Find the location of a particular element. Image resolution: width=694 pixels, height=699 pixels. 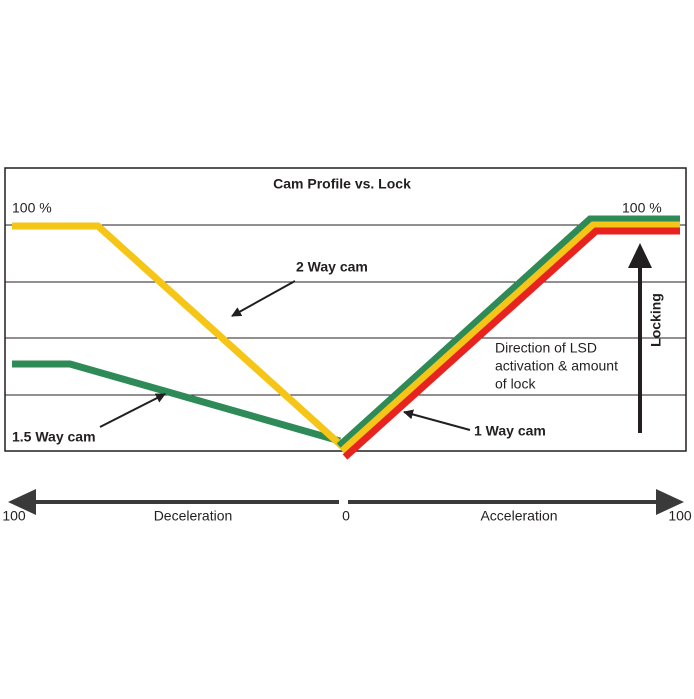

locking-label: Locking is located at coordinates (656, 320).